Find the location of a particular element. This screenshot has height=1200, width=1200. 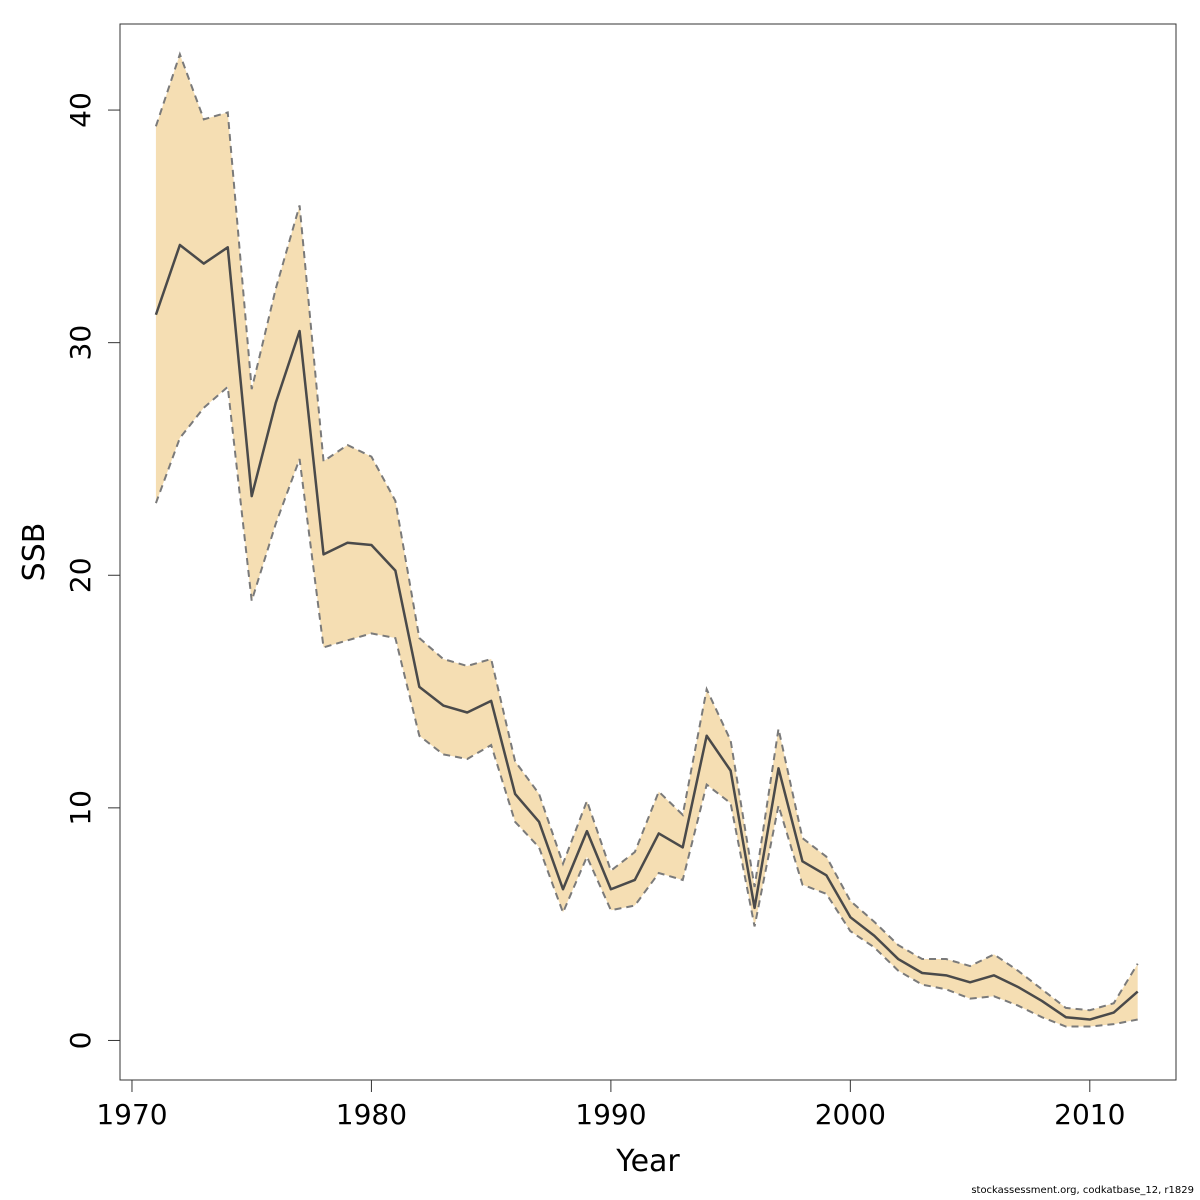

data-point-1982 is located at coordinates (419, 687).